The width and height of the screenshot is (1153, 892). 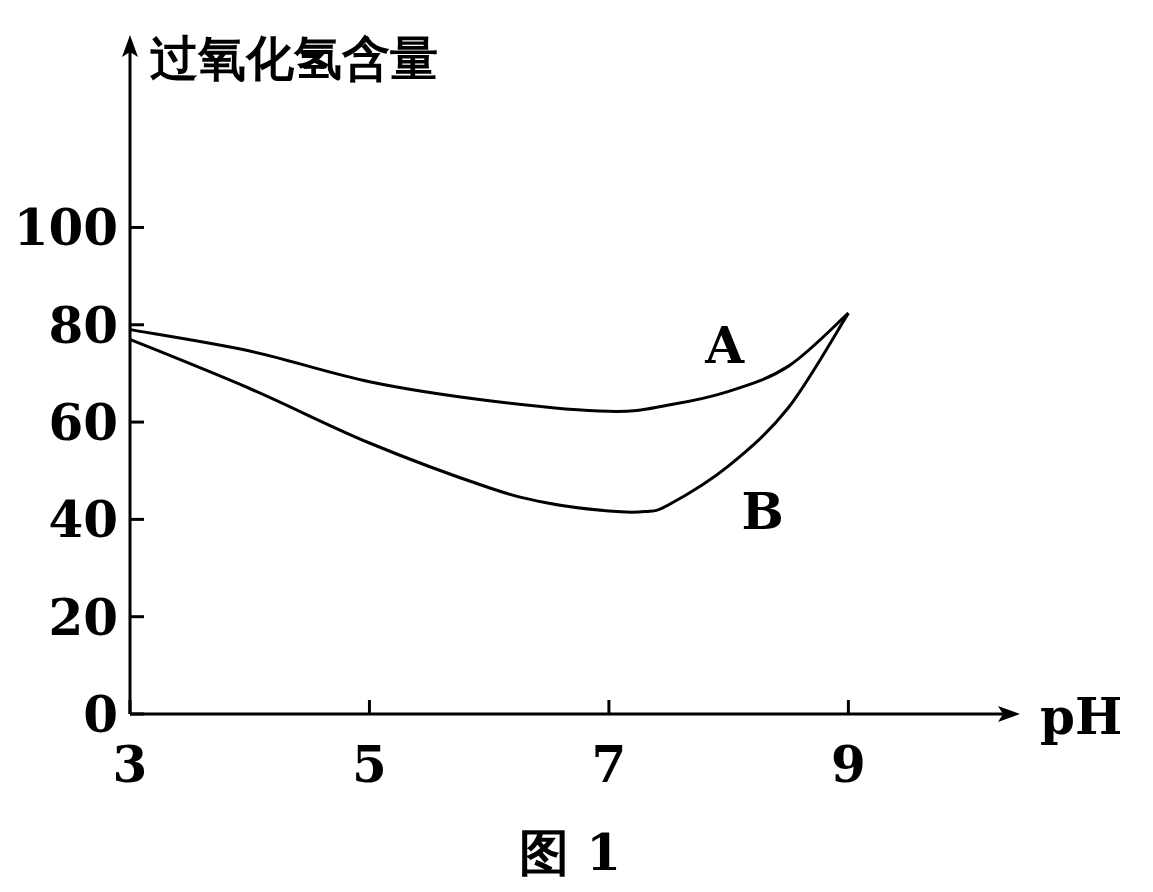 What do you see at coordinates (294, 58) in the screenshot?
I see `y-axis-title: 过氧化氢含量` at bounding box center [294, 58].